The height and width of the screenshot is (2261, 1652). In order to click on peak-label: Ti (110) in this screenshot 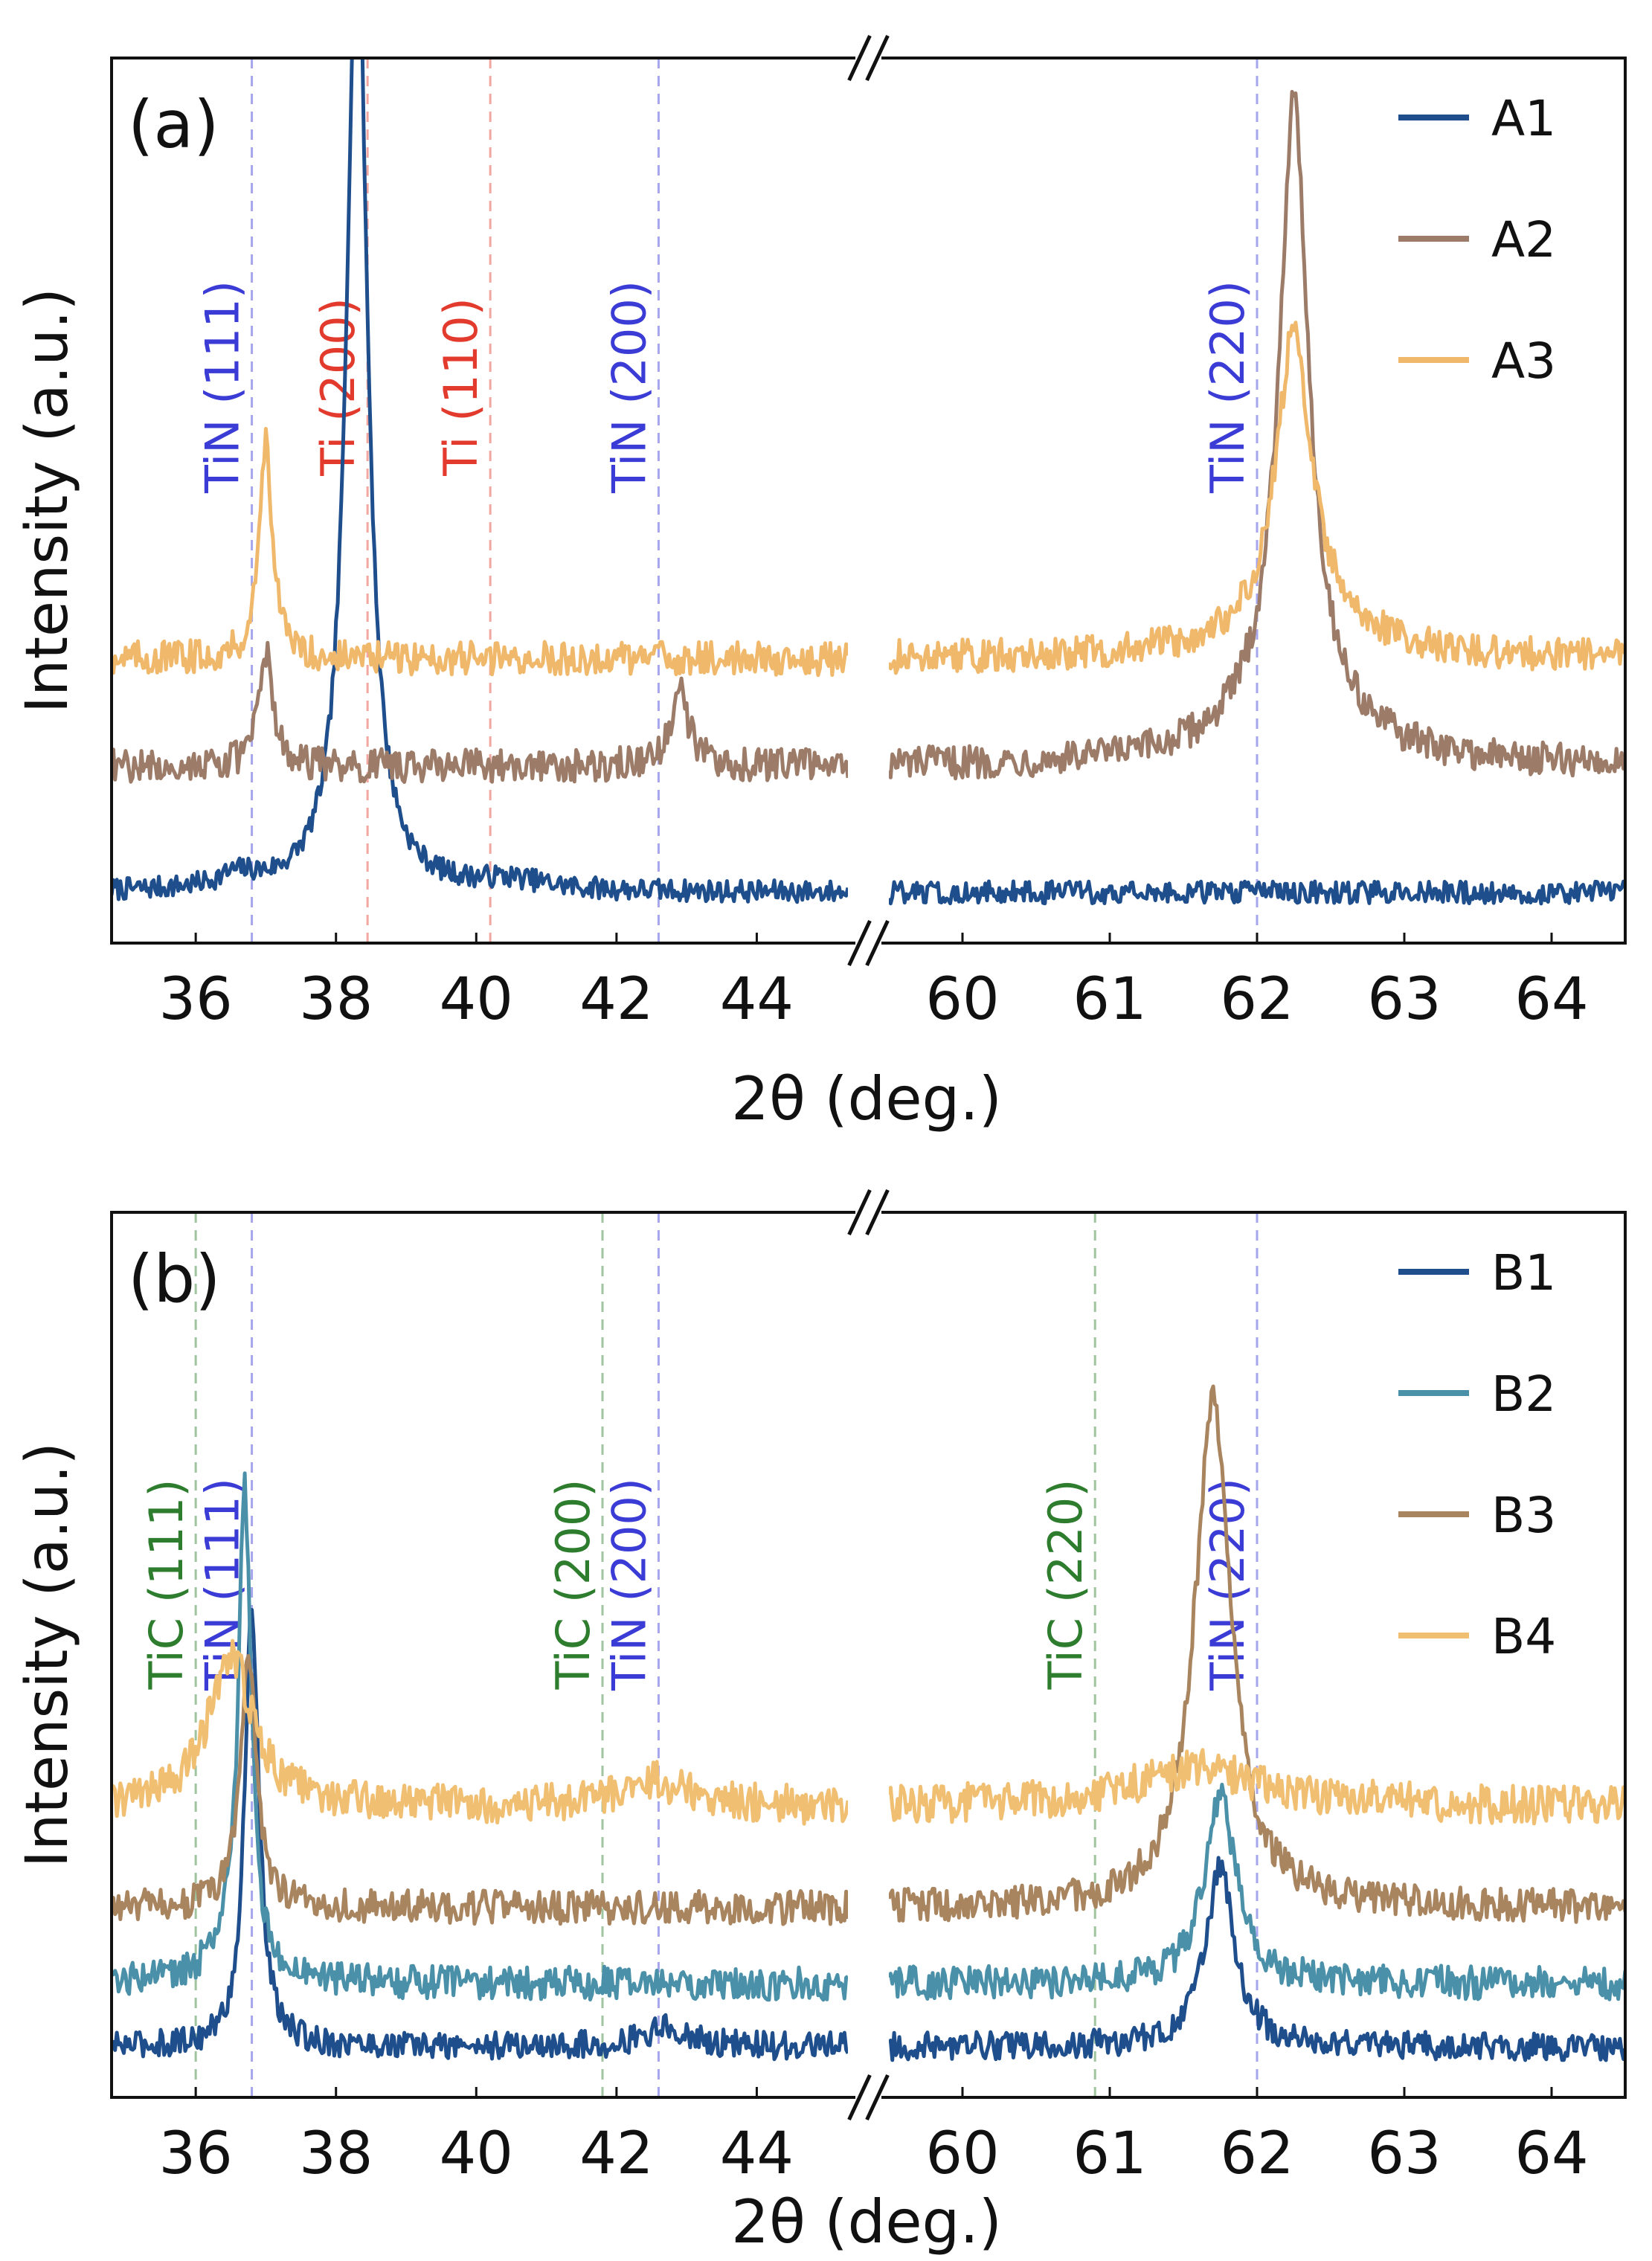, I will do `click(461, 388)`.